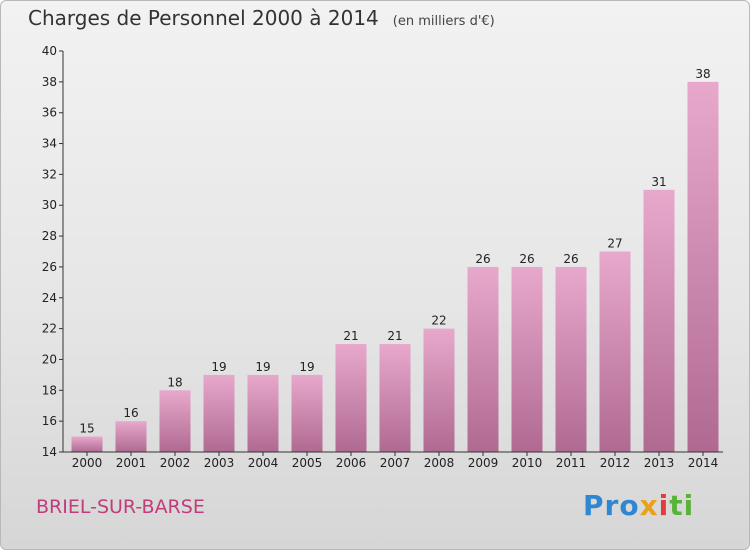  I want to click on bar-2010, so click(527, 359).